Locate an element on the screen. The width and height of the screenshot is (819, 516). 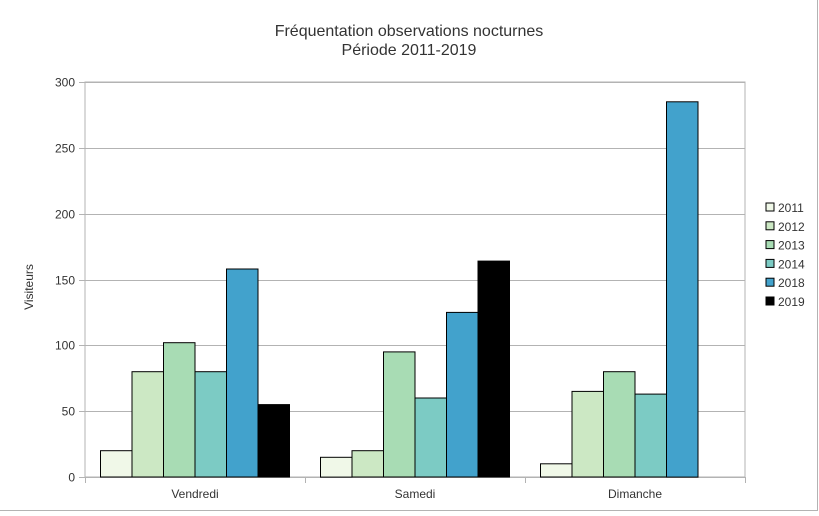
legend-swatch-2012 is located at coordinates (770, 226).